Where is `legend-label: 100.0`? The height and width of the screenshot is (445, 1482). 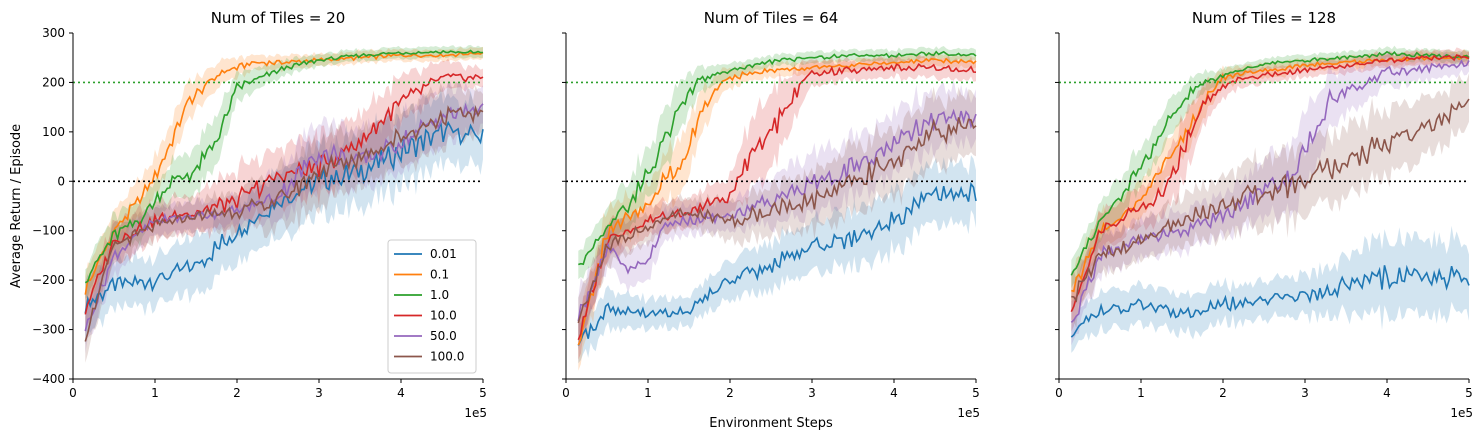
legend-label: 100.0 is located at coordinates (447, 357).